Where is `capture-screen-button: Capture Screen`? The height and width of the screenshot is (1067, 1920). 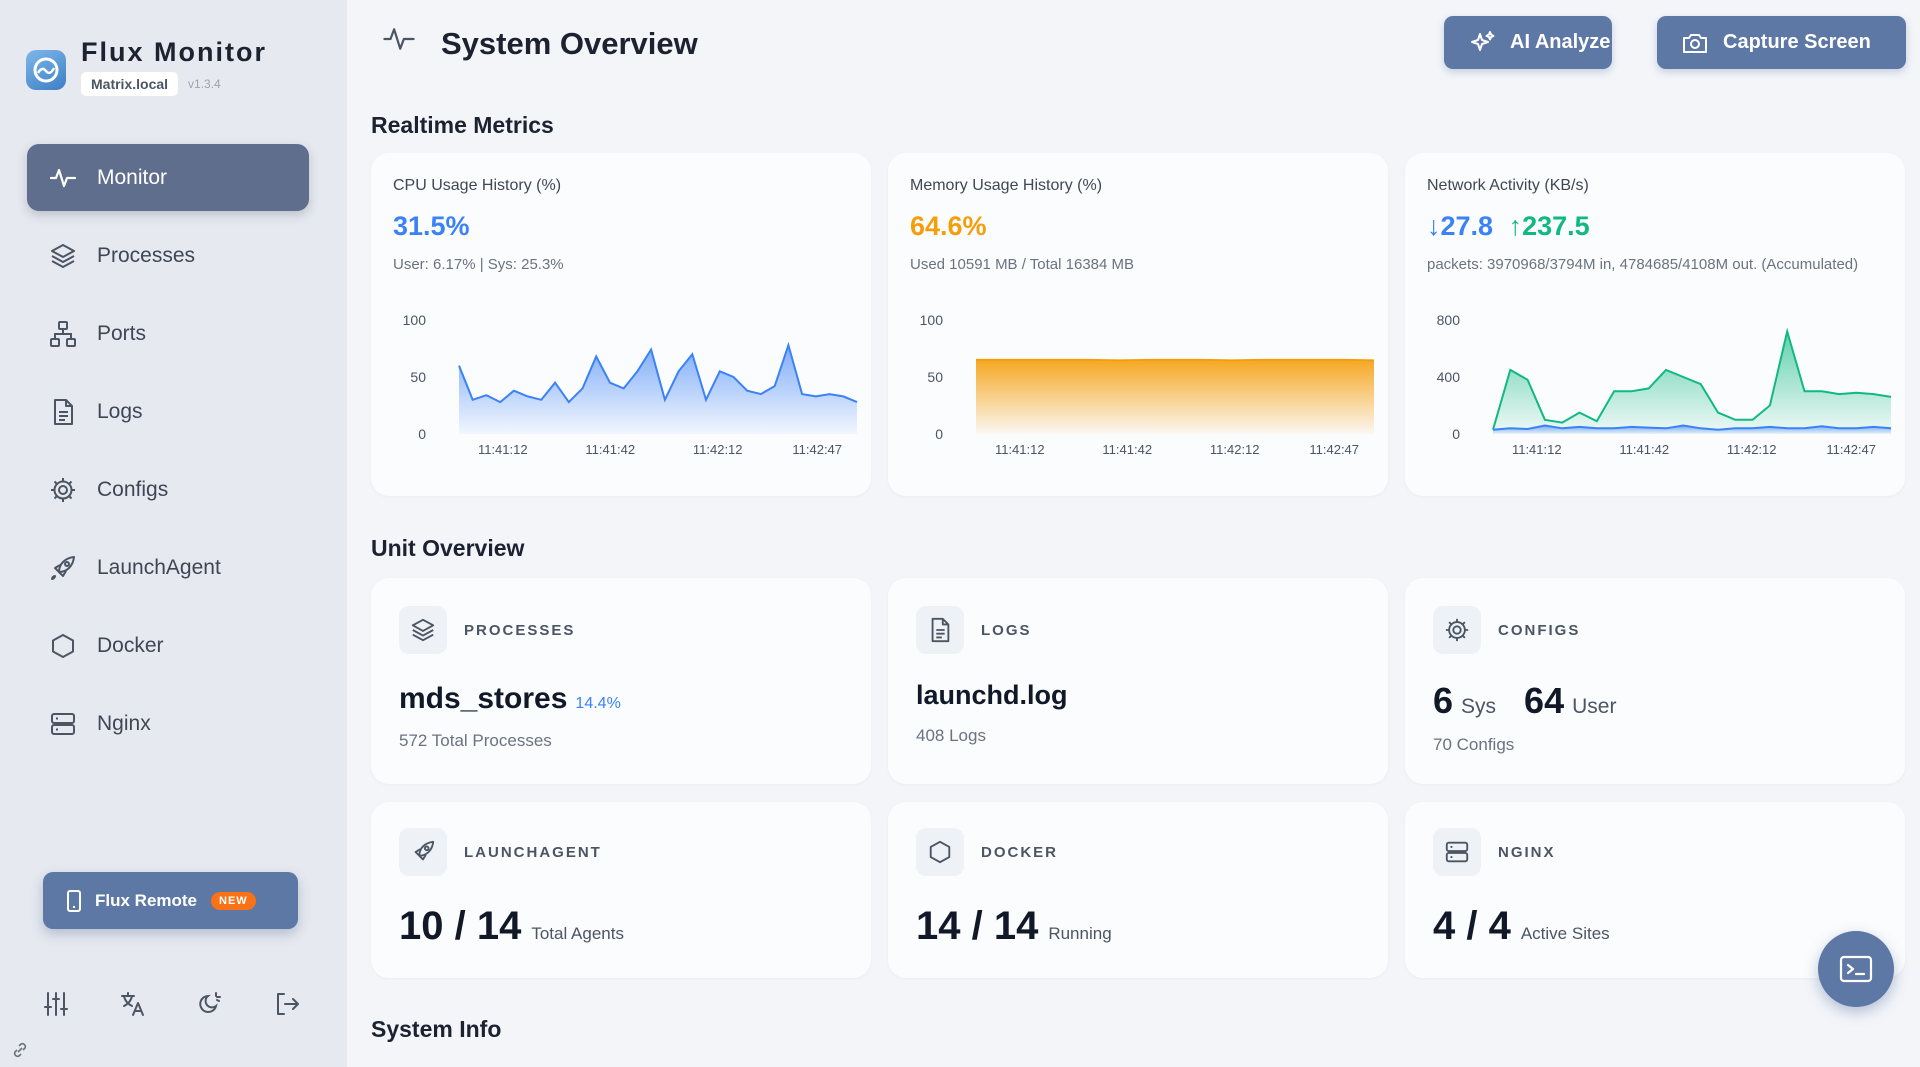 capture-screen-button: Capture Screen is located at coordinates (1781, 42).